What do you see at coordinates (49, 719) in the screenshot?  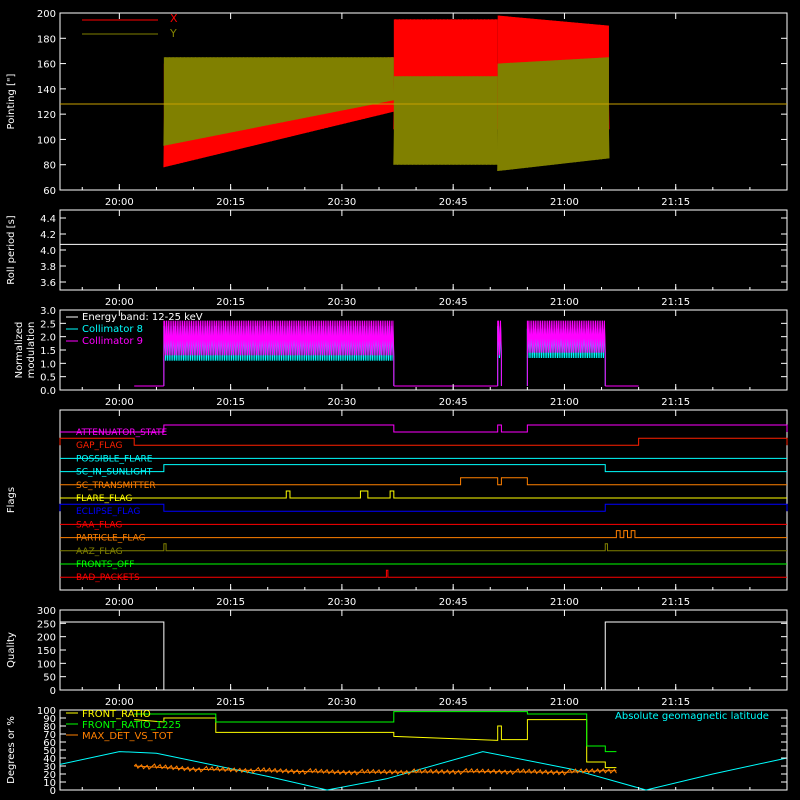 I see `panel-5-ytick-label-9: 90` at bounding box center [49, 719].